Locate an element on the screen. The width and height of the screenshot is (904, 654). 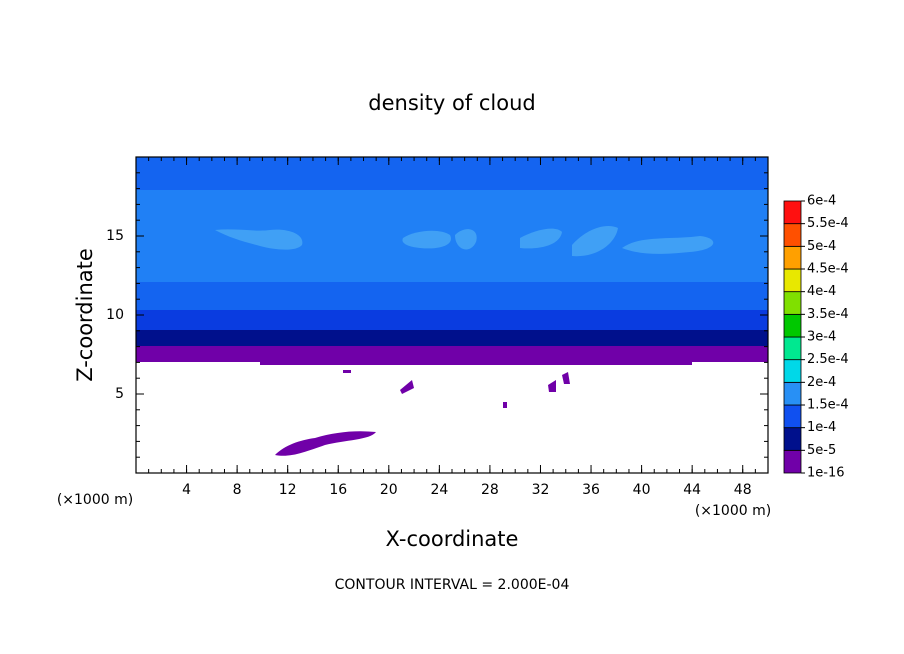
colorbar-label: 4e-4 is located at coordinates (821, 291).